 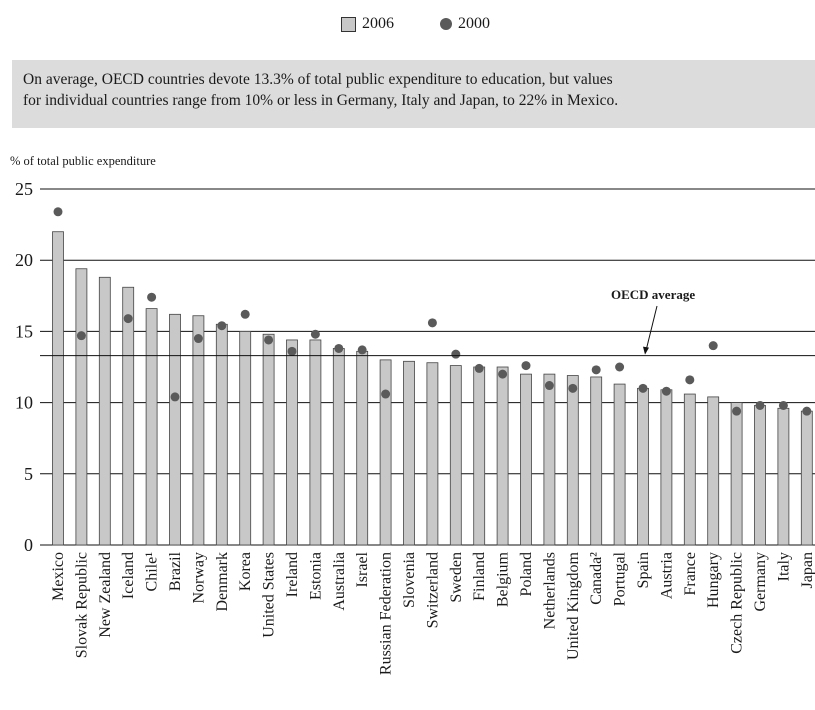 What do you see at coordinates (620, 367) in the screenshot?
I see `dot-portugal` at bounding box center [620, 367].